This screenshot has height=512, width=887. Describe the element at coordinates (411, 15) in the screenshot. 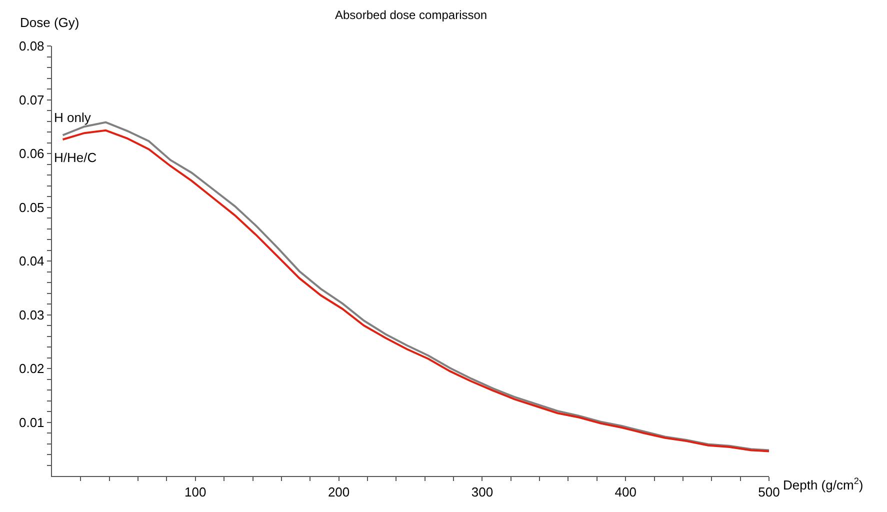

I see `chart-title: Absorbed dose comparisson` at that location.